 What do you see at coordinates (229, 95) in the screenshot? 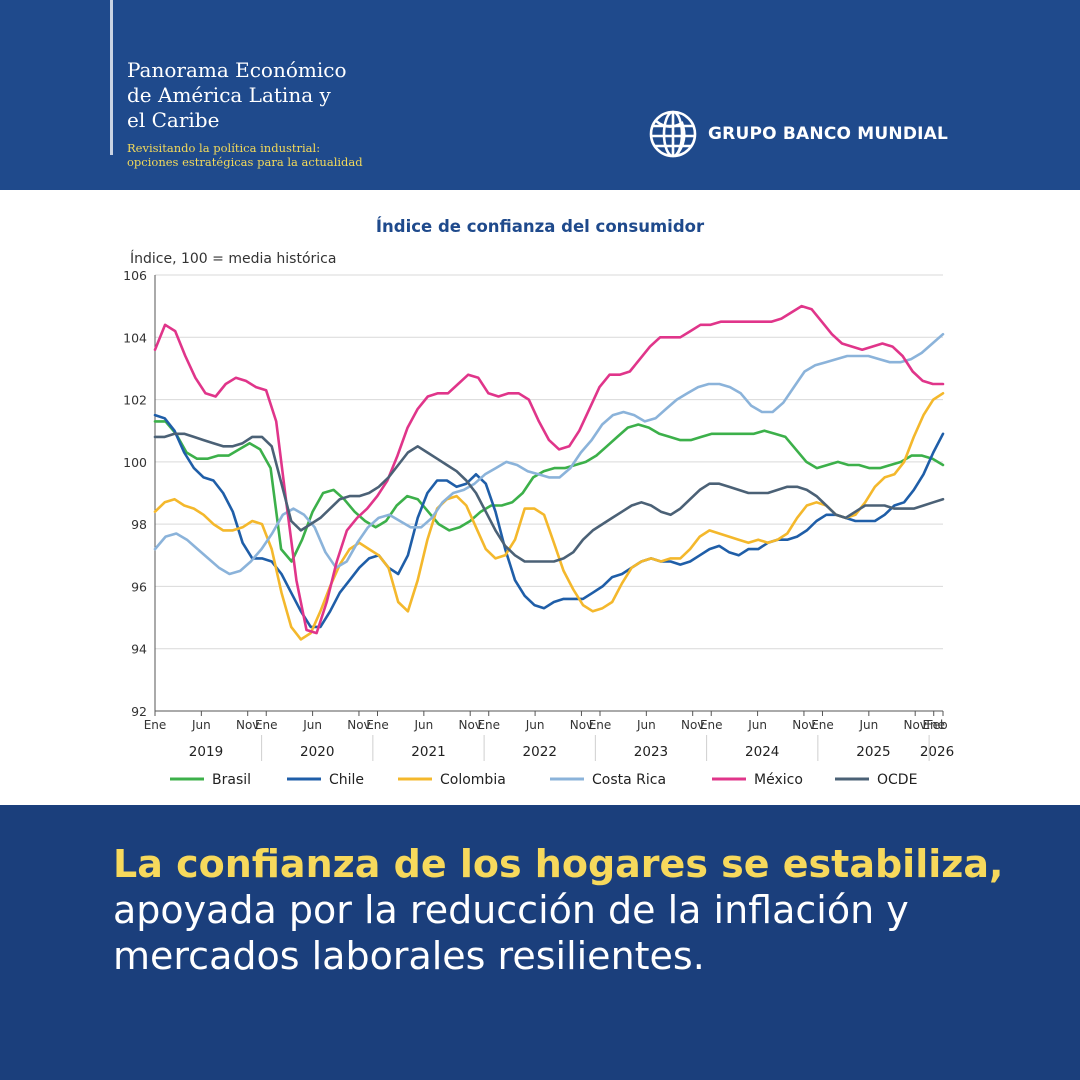
I see `report-title-line: de América Latina y` at bounding box center [229, 95].